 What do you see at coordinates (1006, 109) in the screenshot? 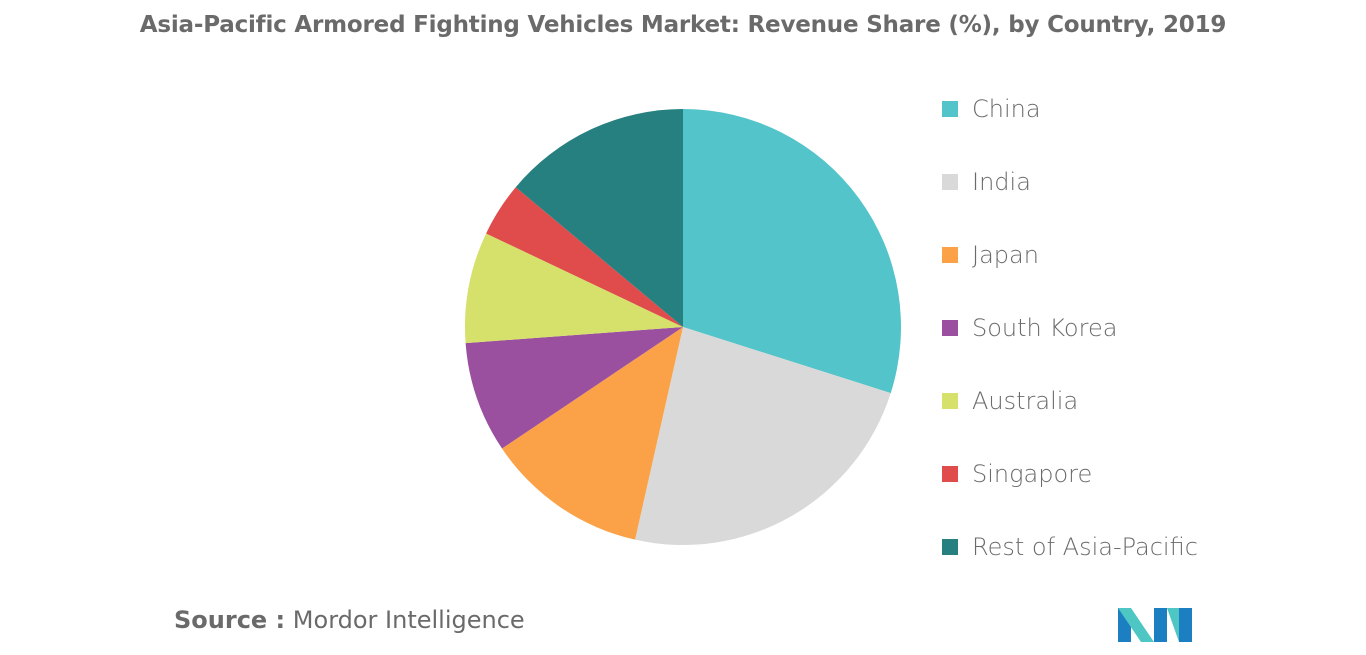
I see `legend-label: China` at bounding box center [1006, 109].